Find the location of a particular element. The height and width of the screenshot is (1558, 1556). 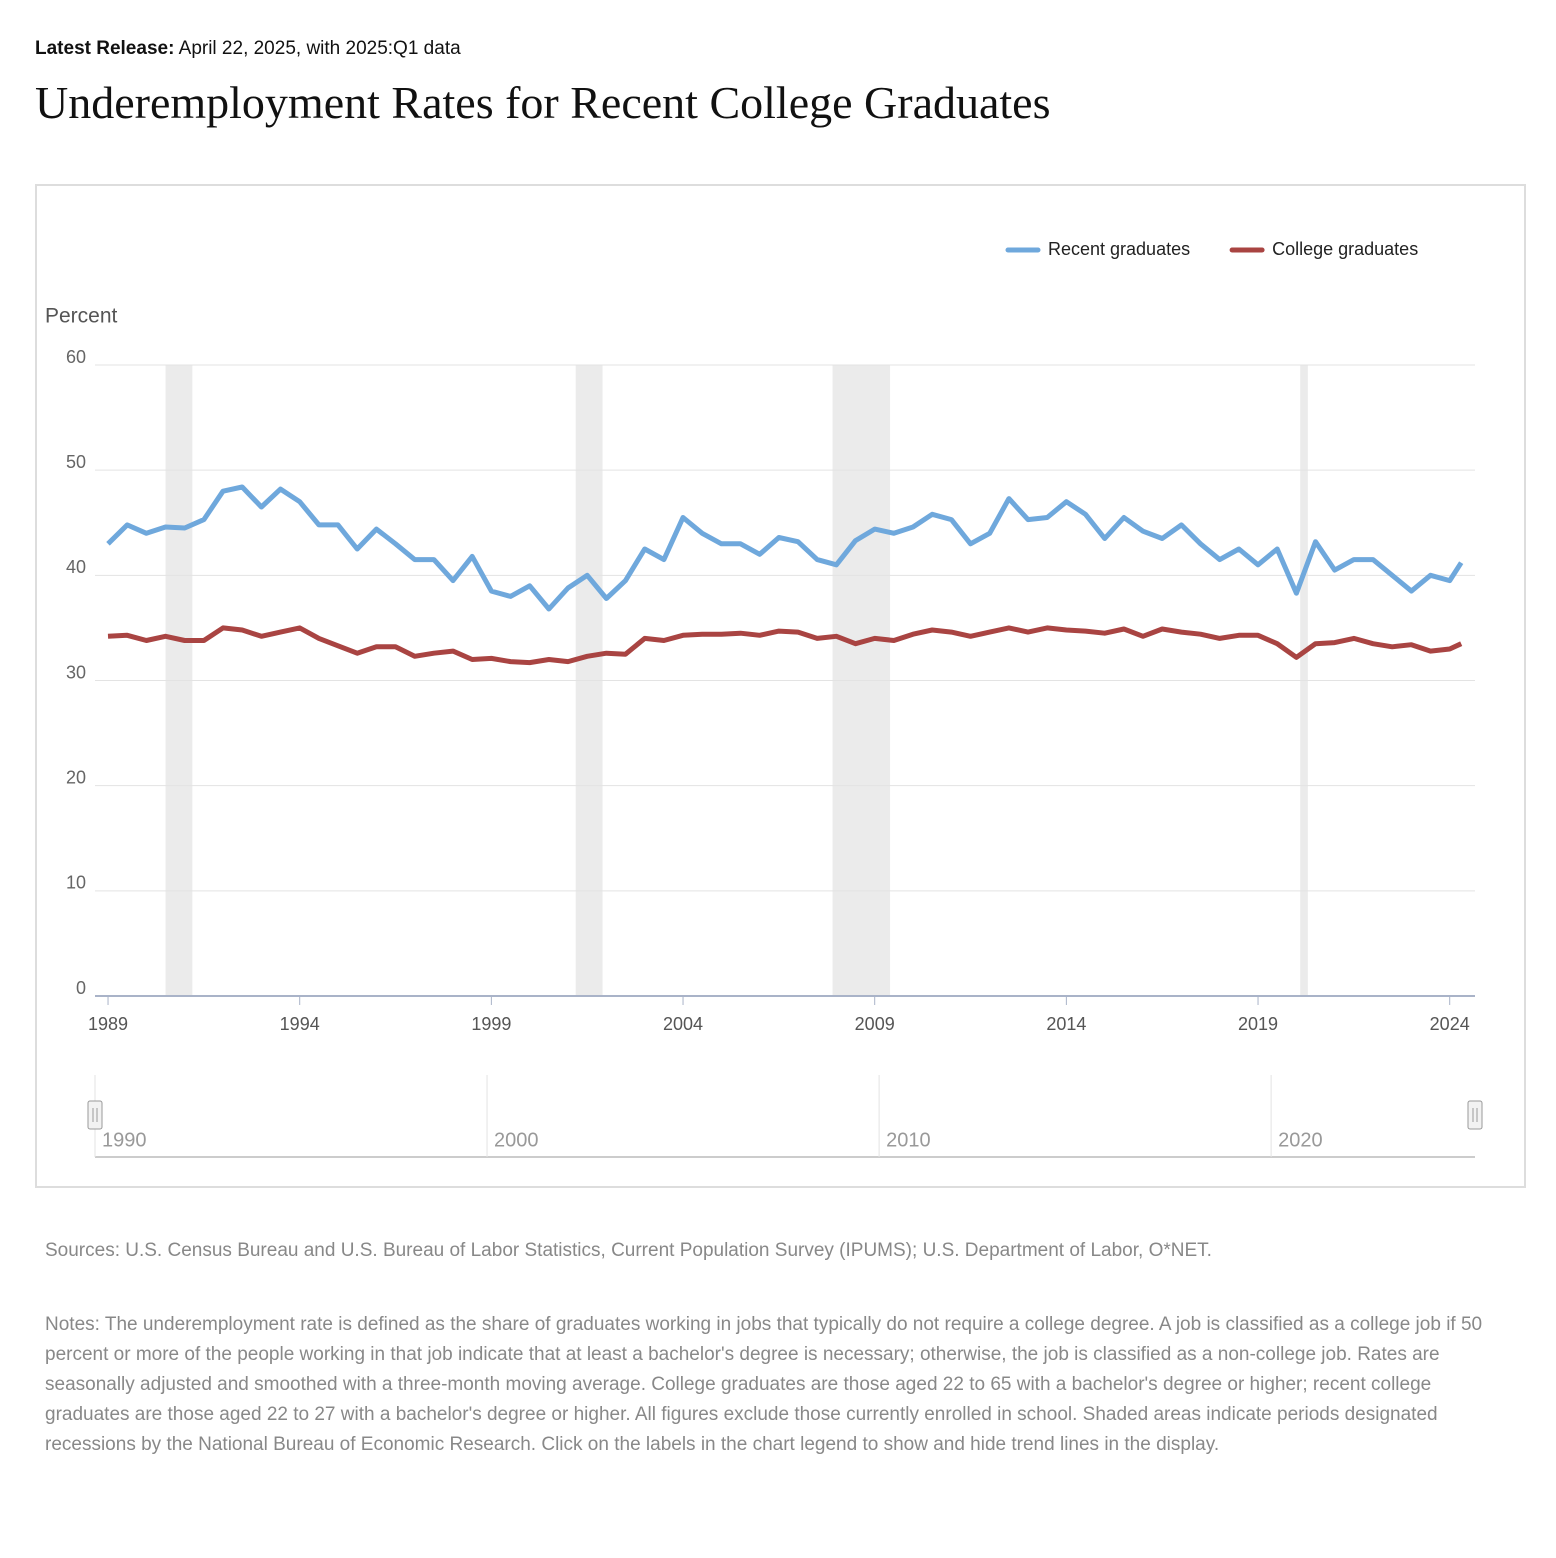

navigator-tick-label: 1990 is located at coordinates (124, 1140).